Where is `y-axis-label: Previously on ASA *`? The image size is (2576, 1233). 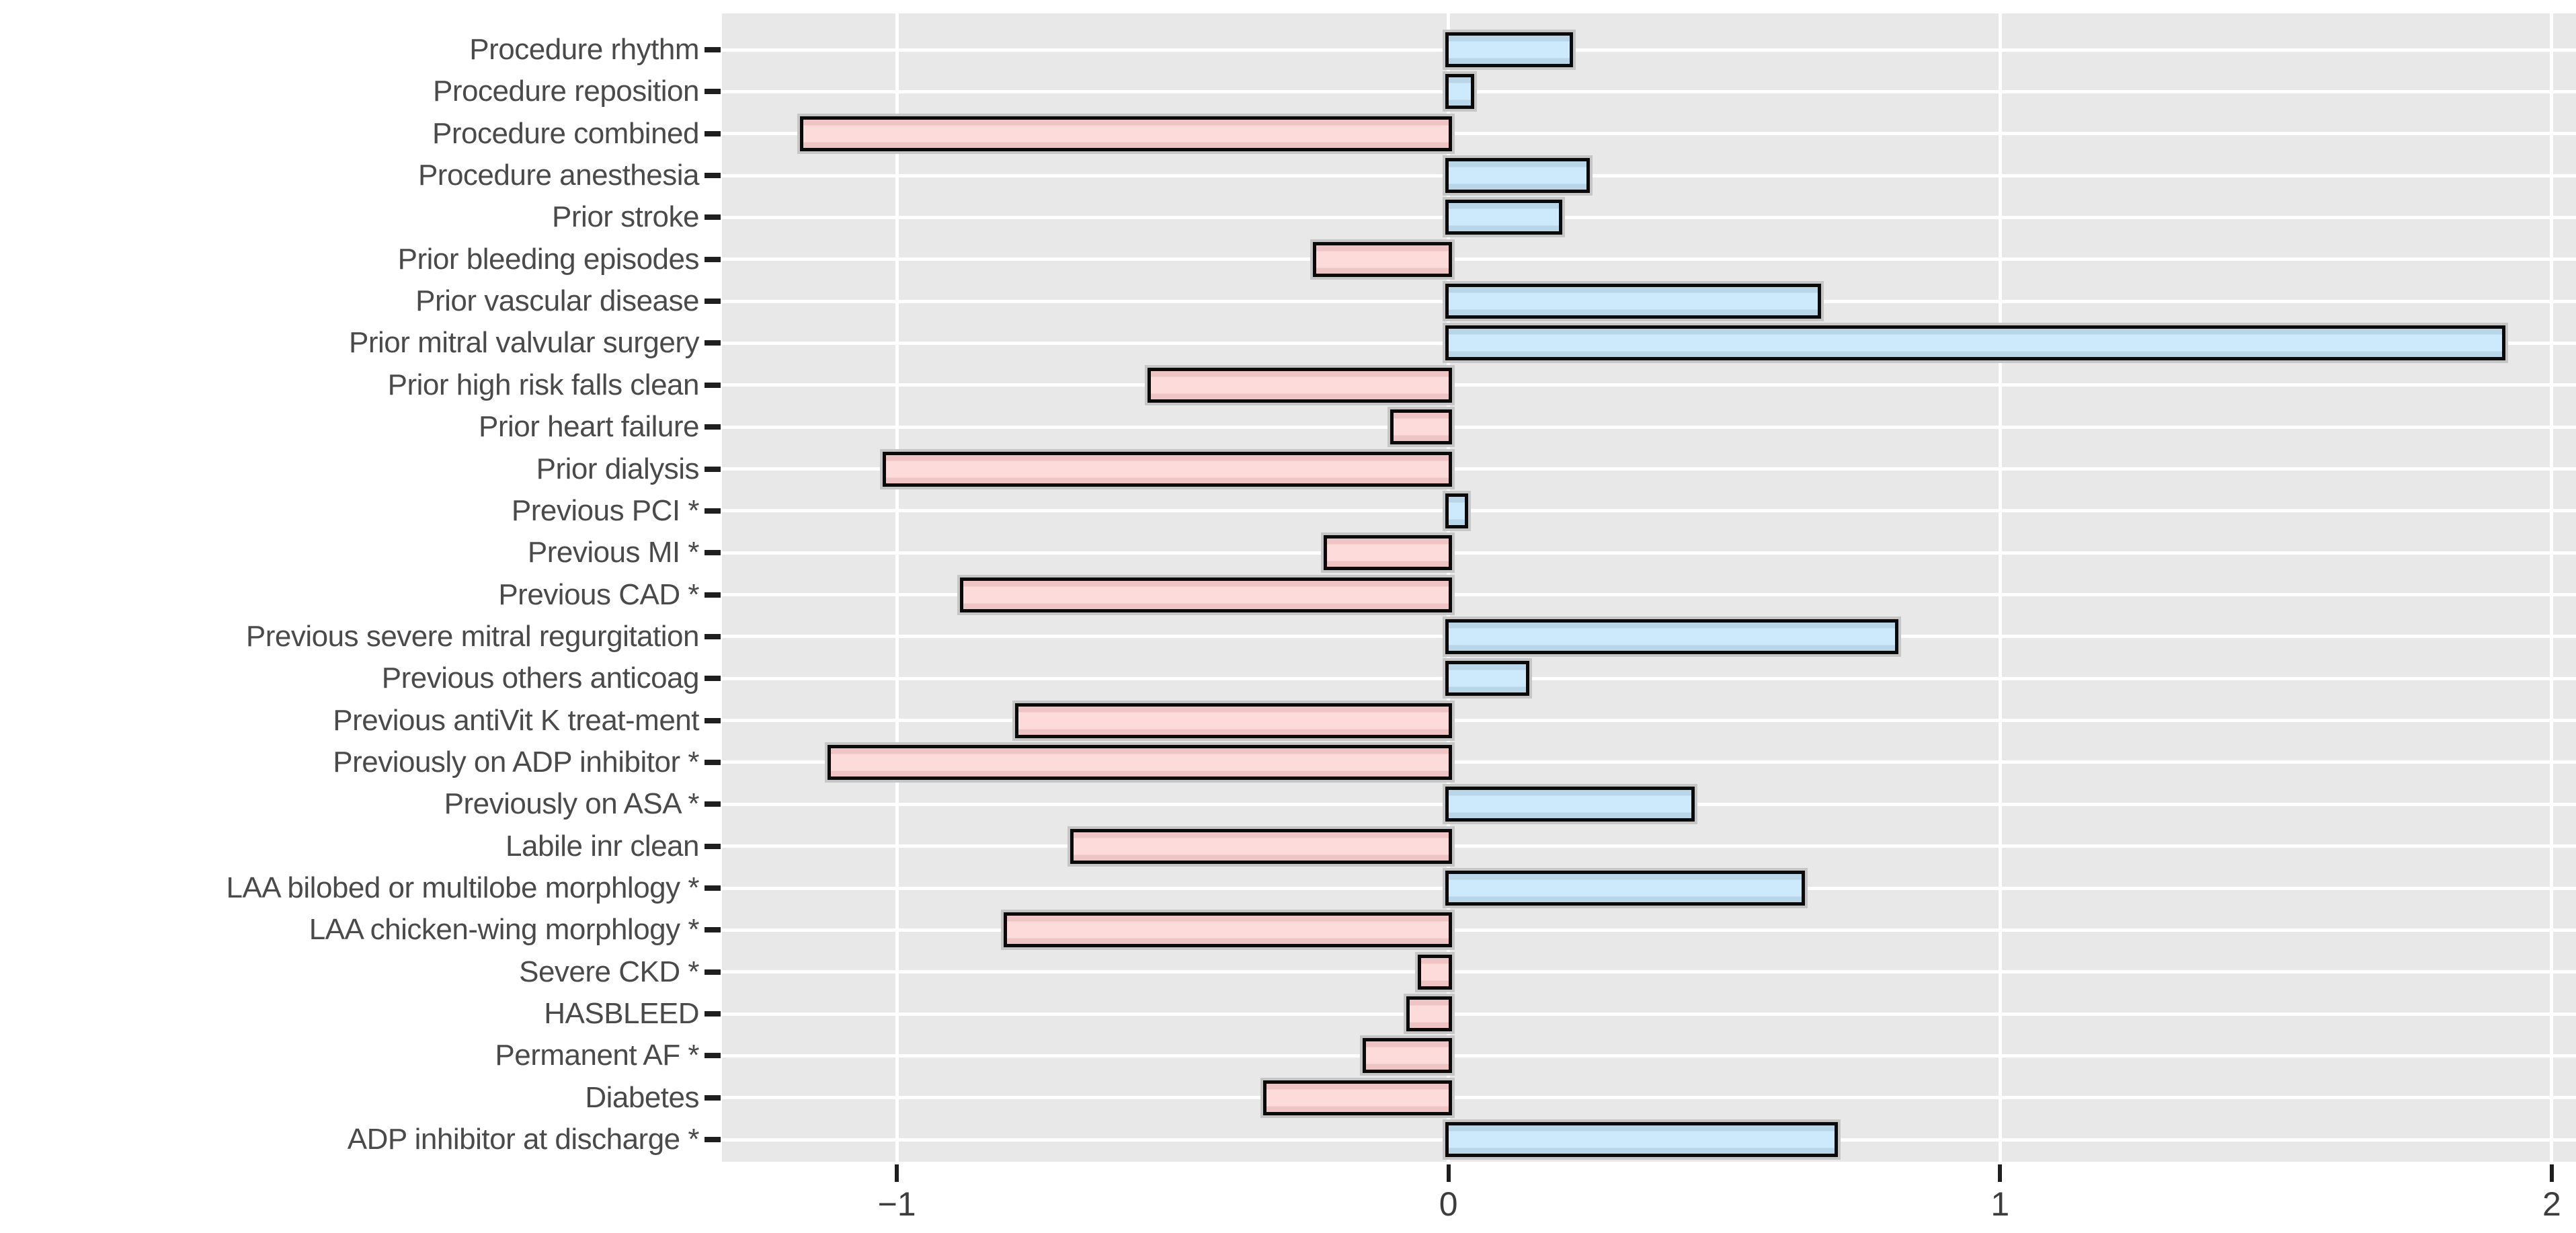
y-axis-label: Previously on ASA * is located at coordinates (572, 804).